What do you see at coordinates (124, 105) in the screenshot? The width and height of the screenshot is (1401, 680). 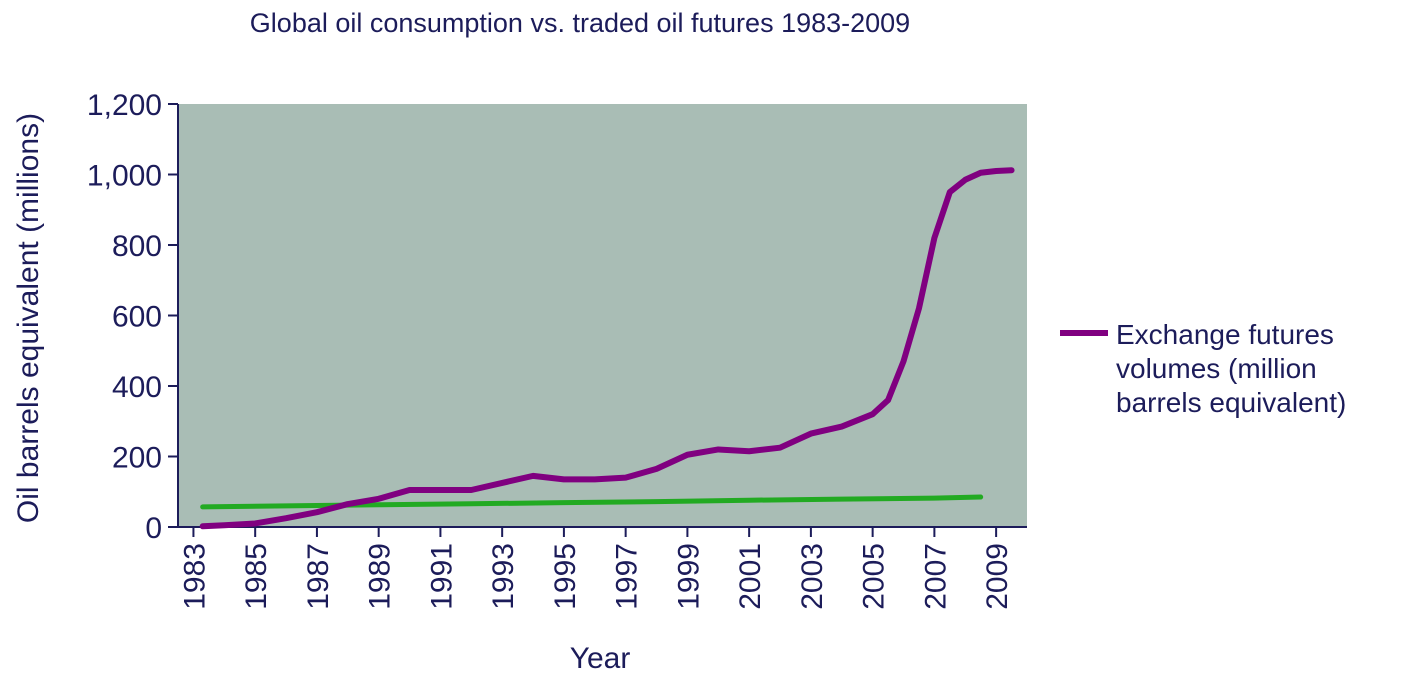 I see `y-tick-label: 1,200` at bounding box center [124, 105].